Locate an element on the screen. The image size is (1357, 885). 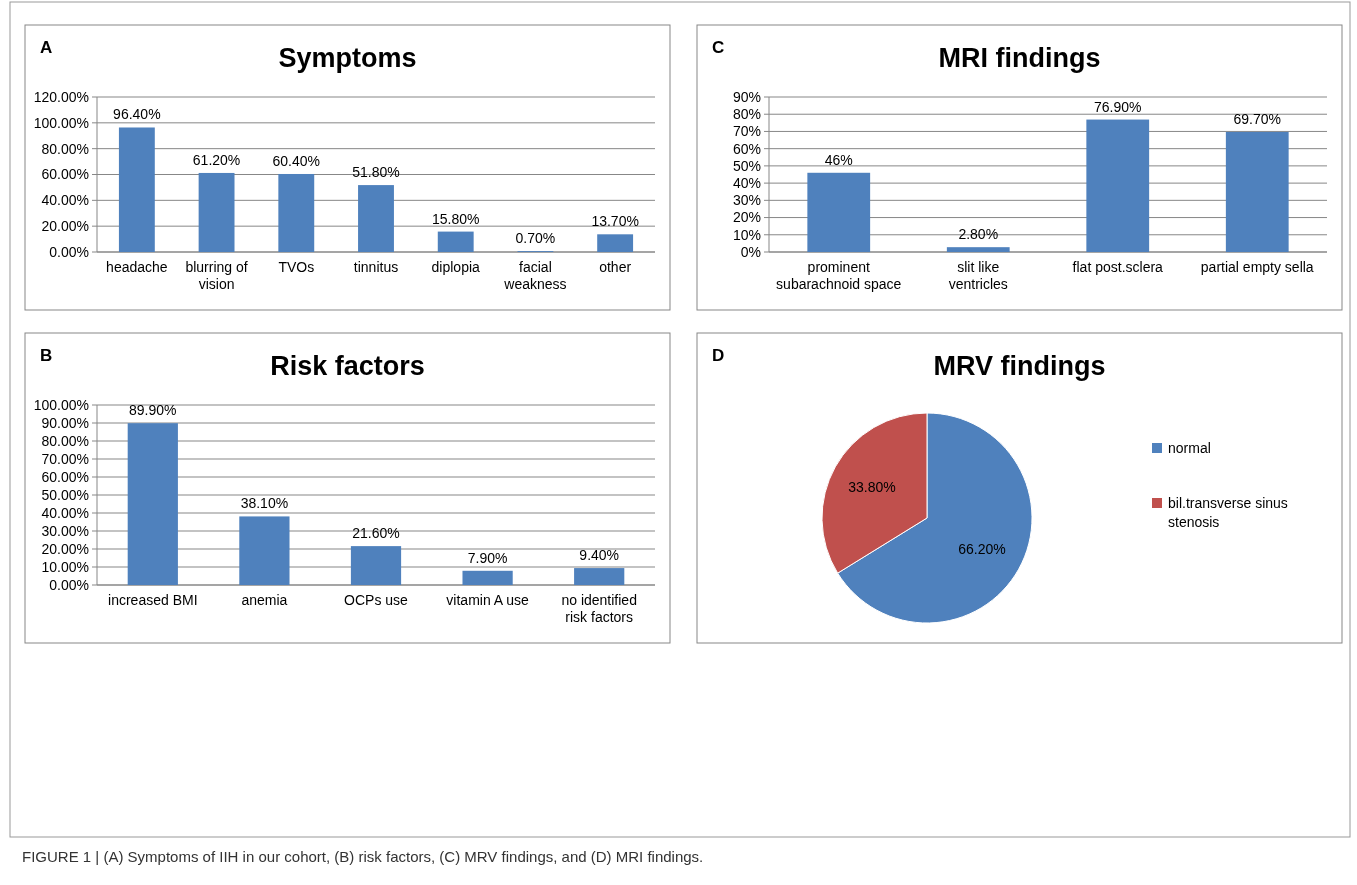
y-tick-label: 90.00% is located at coordinates (65, 422).